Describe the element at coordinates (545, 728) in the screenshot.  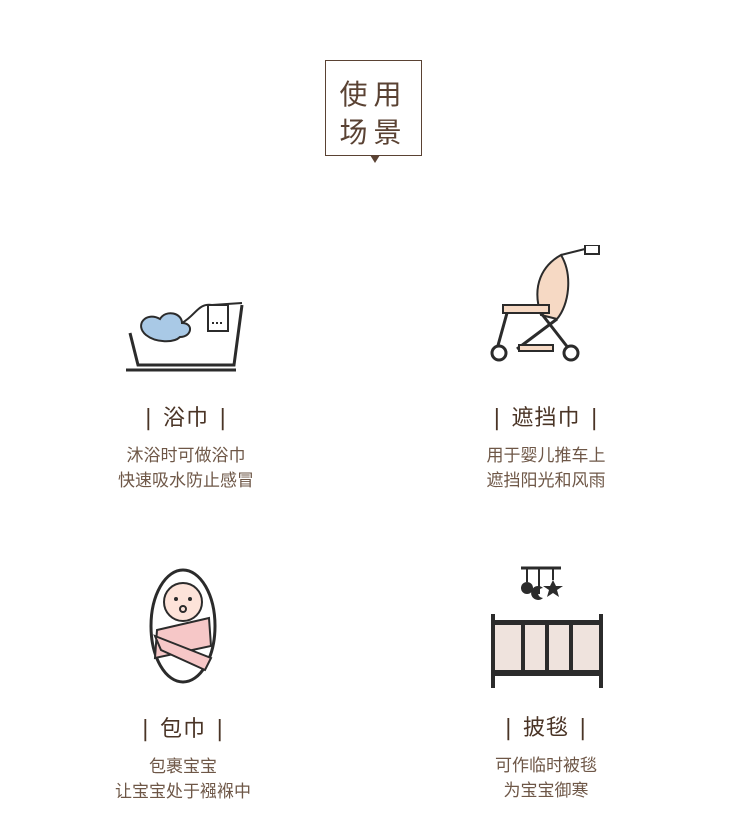
I see `item-name: 披毯` at that location.